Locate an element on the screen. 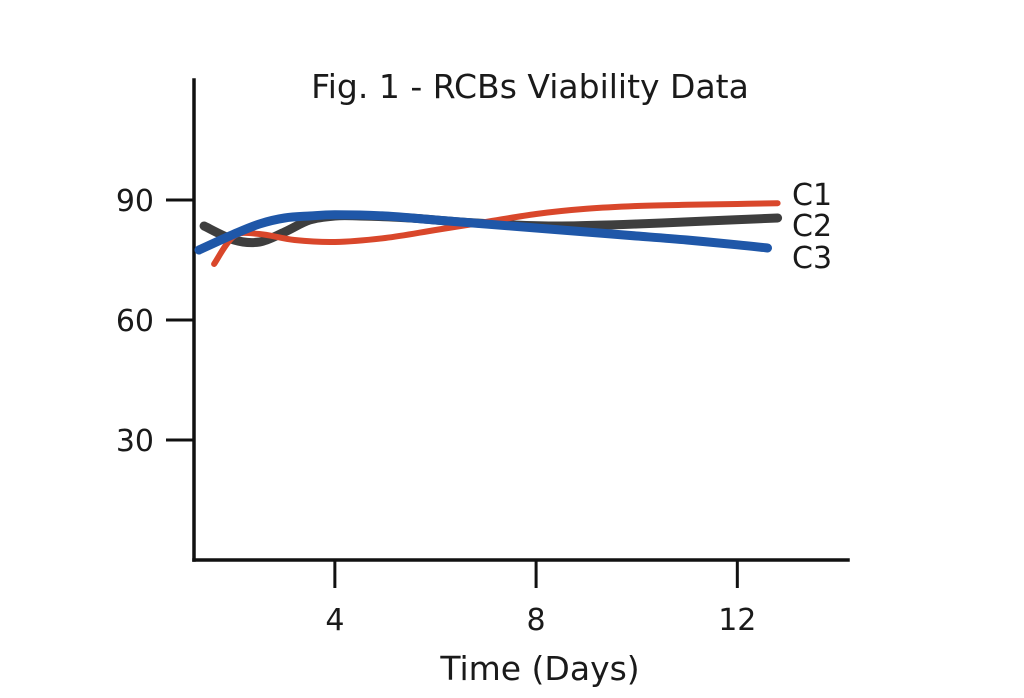  series-label-c1: C1 is located at coordinates (812, 195).